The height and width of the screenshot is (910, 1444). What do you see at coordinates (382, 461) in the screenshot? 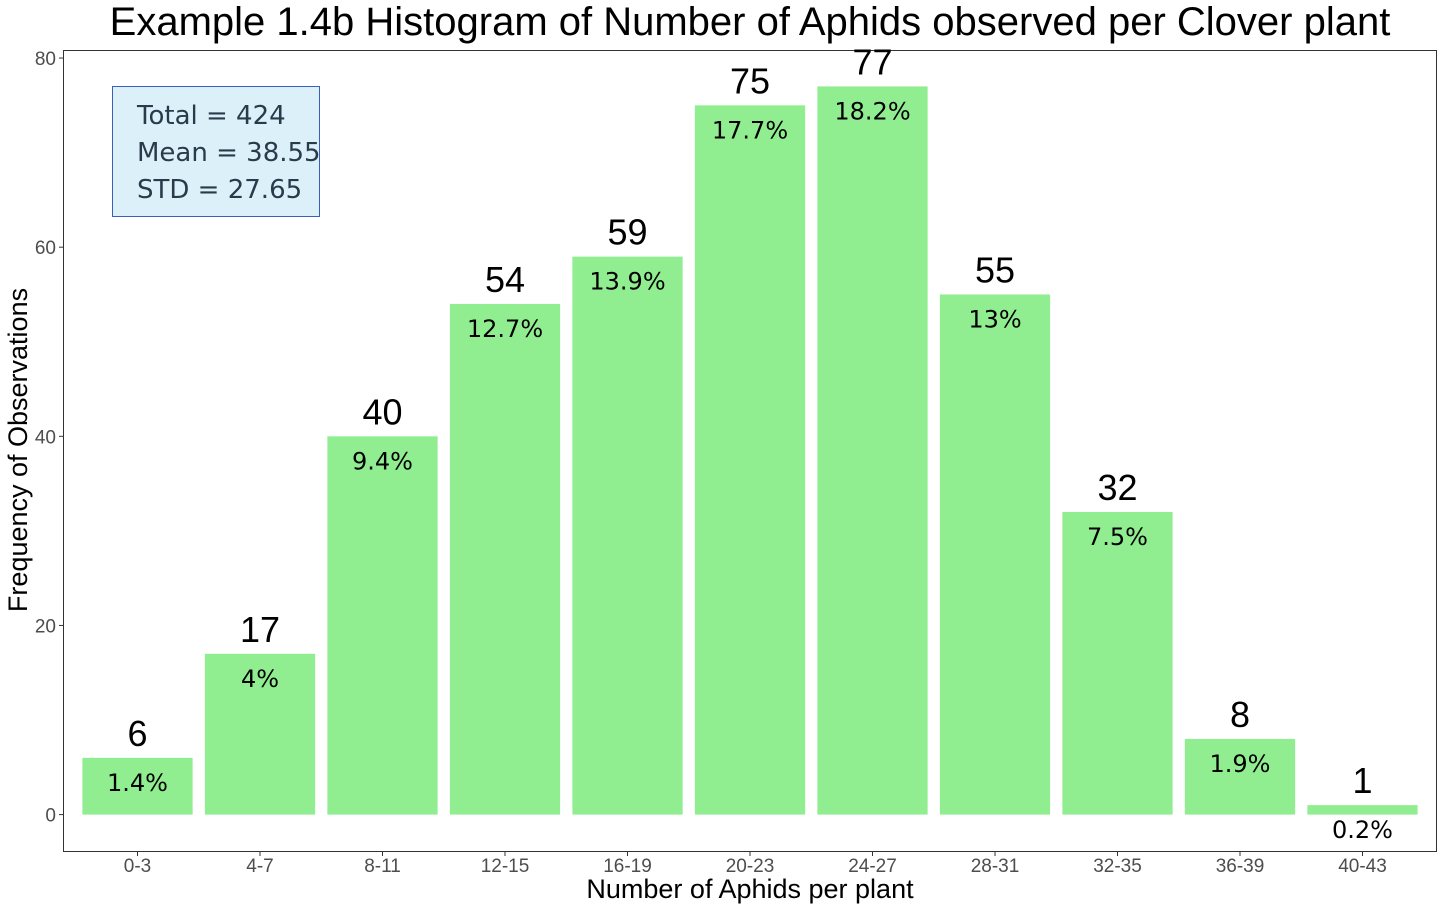
I see `bar-percent-label: 9.4%` at bounding box center [382, 461].